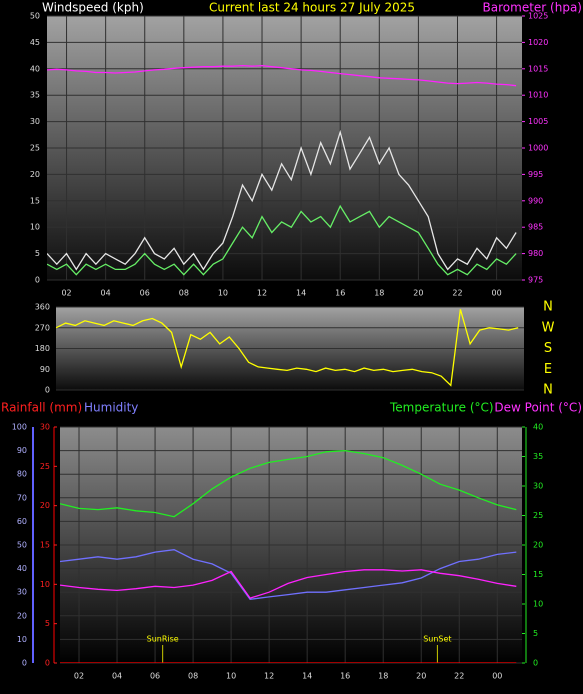  I want to click on y3-tick-label: 15, so click(45, 545).